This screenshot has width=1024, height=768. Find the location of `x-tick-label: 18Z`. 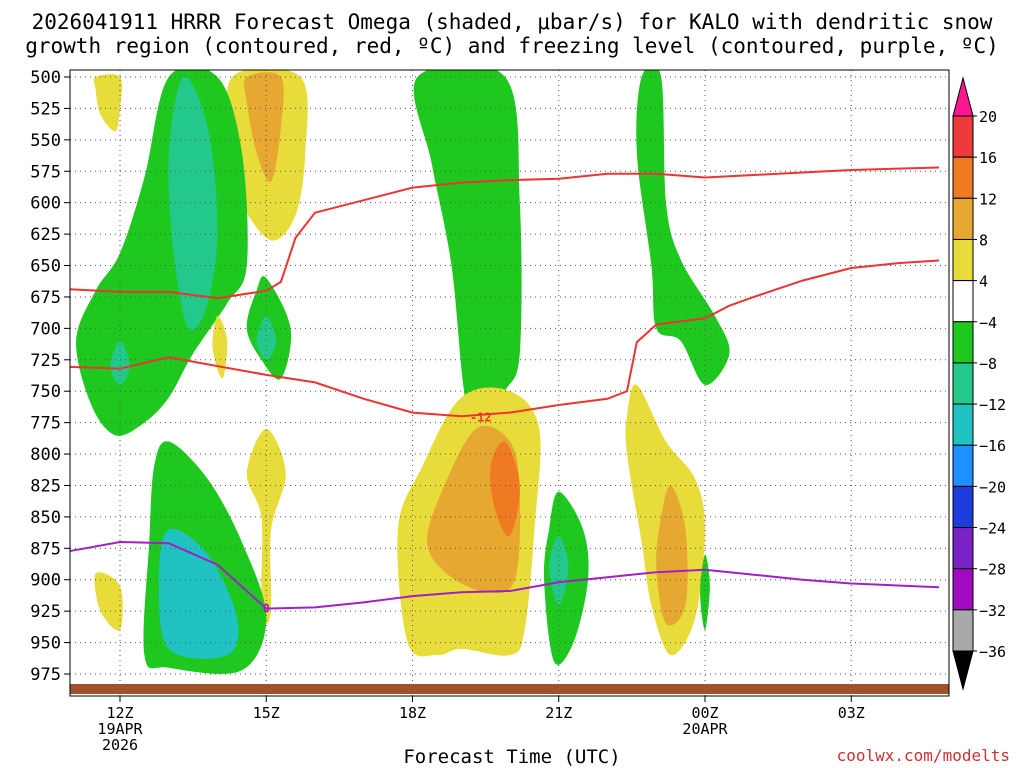

x-tick-label: 18Z is located at coordinates (412, 713).